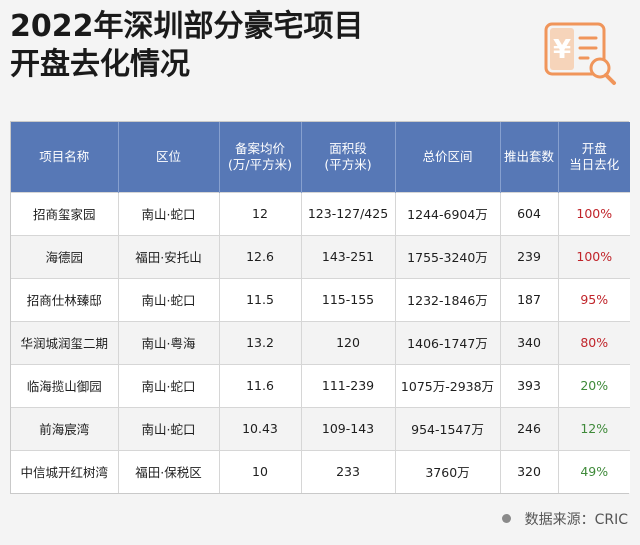  Describe the element at coordinates (260, 428) in the screenshot. I see `cell-avg-price: 10.43` at that location.